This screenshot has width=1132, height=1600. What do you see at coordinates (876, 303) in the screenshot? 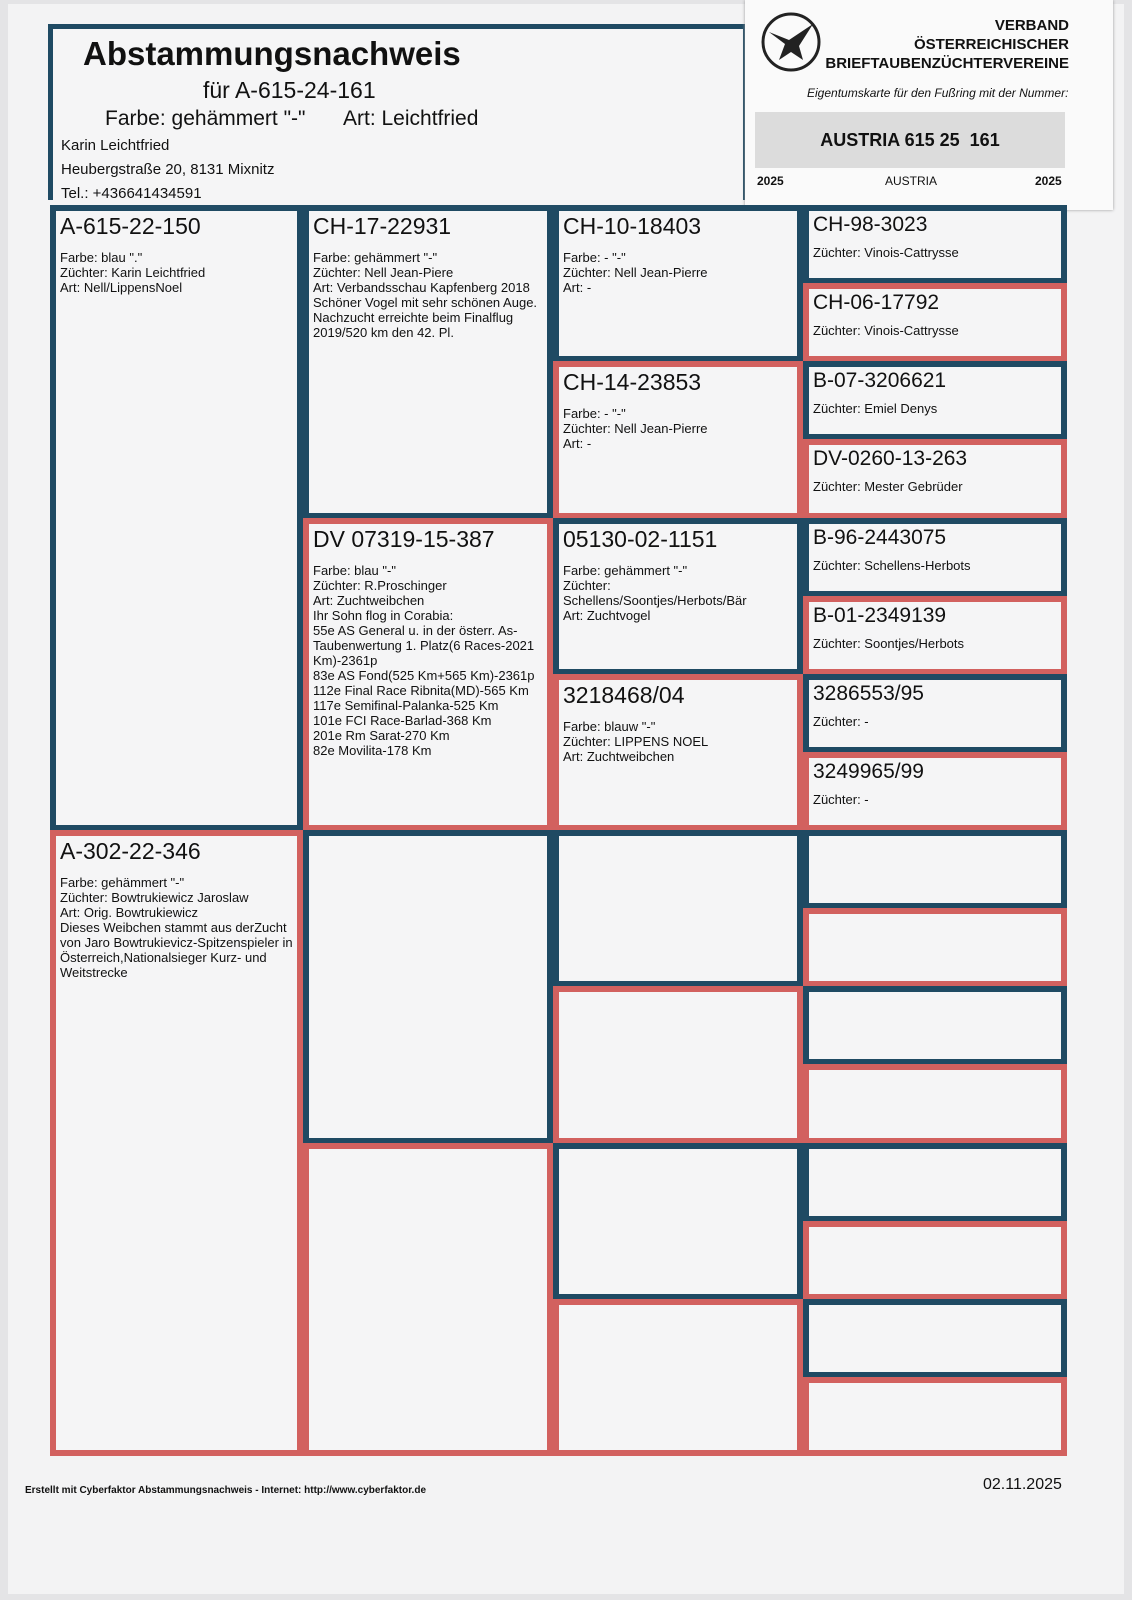
I see `bird-id: CH-06-17792` at bounding box center [876, 303].